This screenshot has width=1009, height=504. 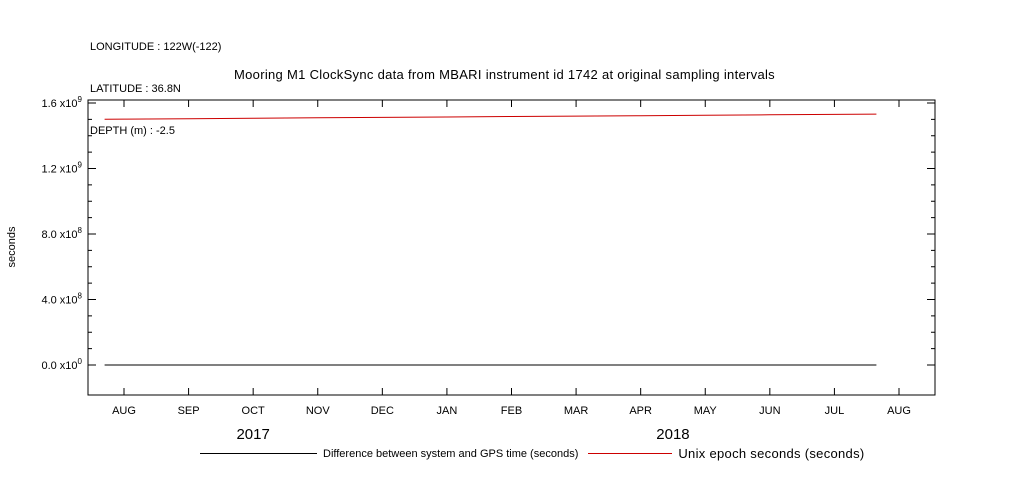 I want to click on legend-line-system-gps-diff, so click(x=258, y=453).